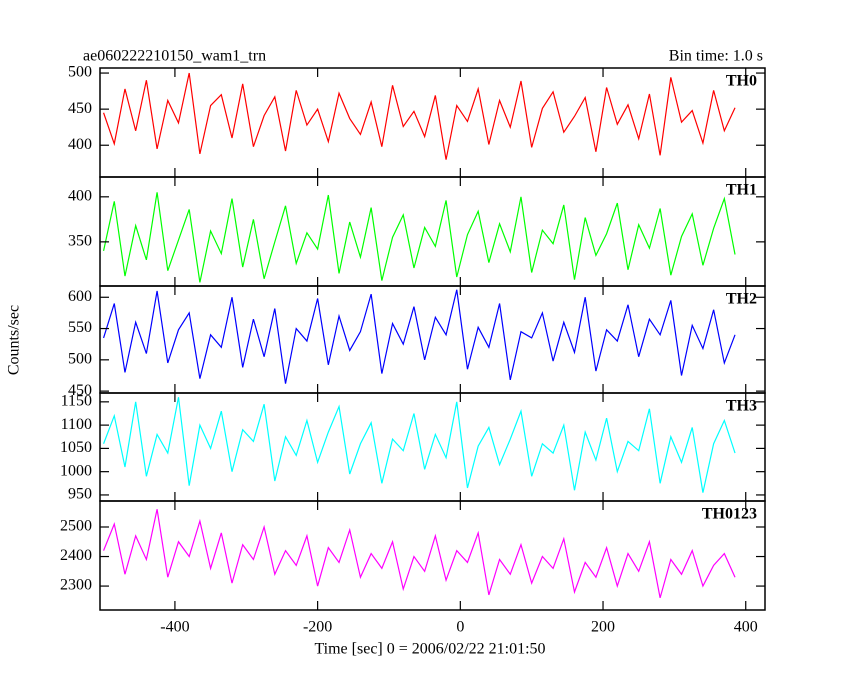 This screenshot has height=680, width=850. I want to click on x-axis-label: Time [sec] 0 = 2006/02/22 21:01:50, so click(429, 649).